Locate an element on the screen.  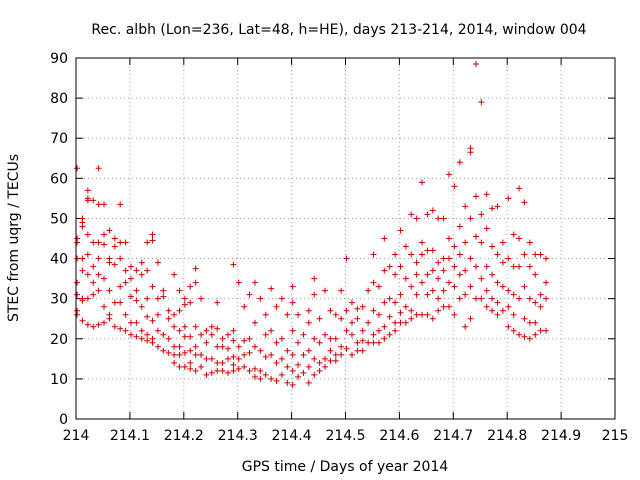
x-tick-label: 214.5 is located at coordinates (345, 436).